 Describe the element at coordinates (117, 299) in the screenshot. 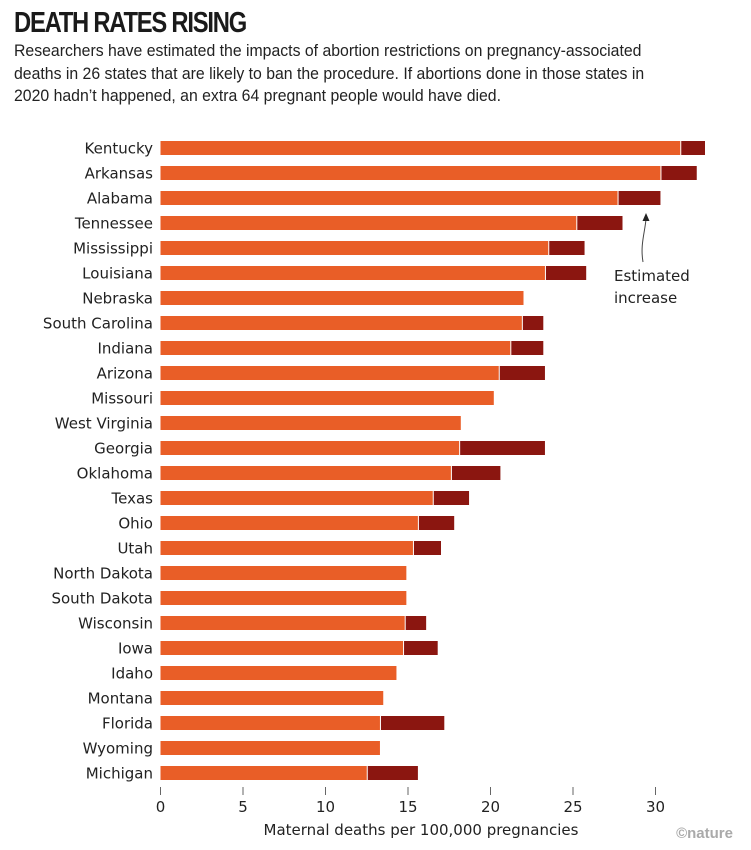

I see `state-label-nebraska: Nebraska` at that location.